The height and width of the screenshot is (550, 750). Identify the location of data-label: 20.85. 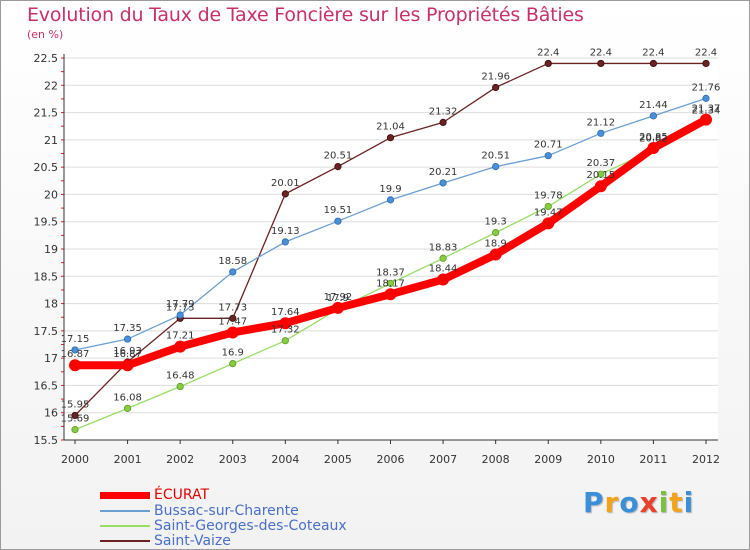
(653, 137).